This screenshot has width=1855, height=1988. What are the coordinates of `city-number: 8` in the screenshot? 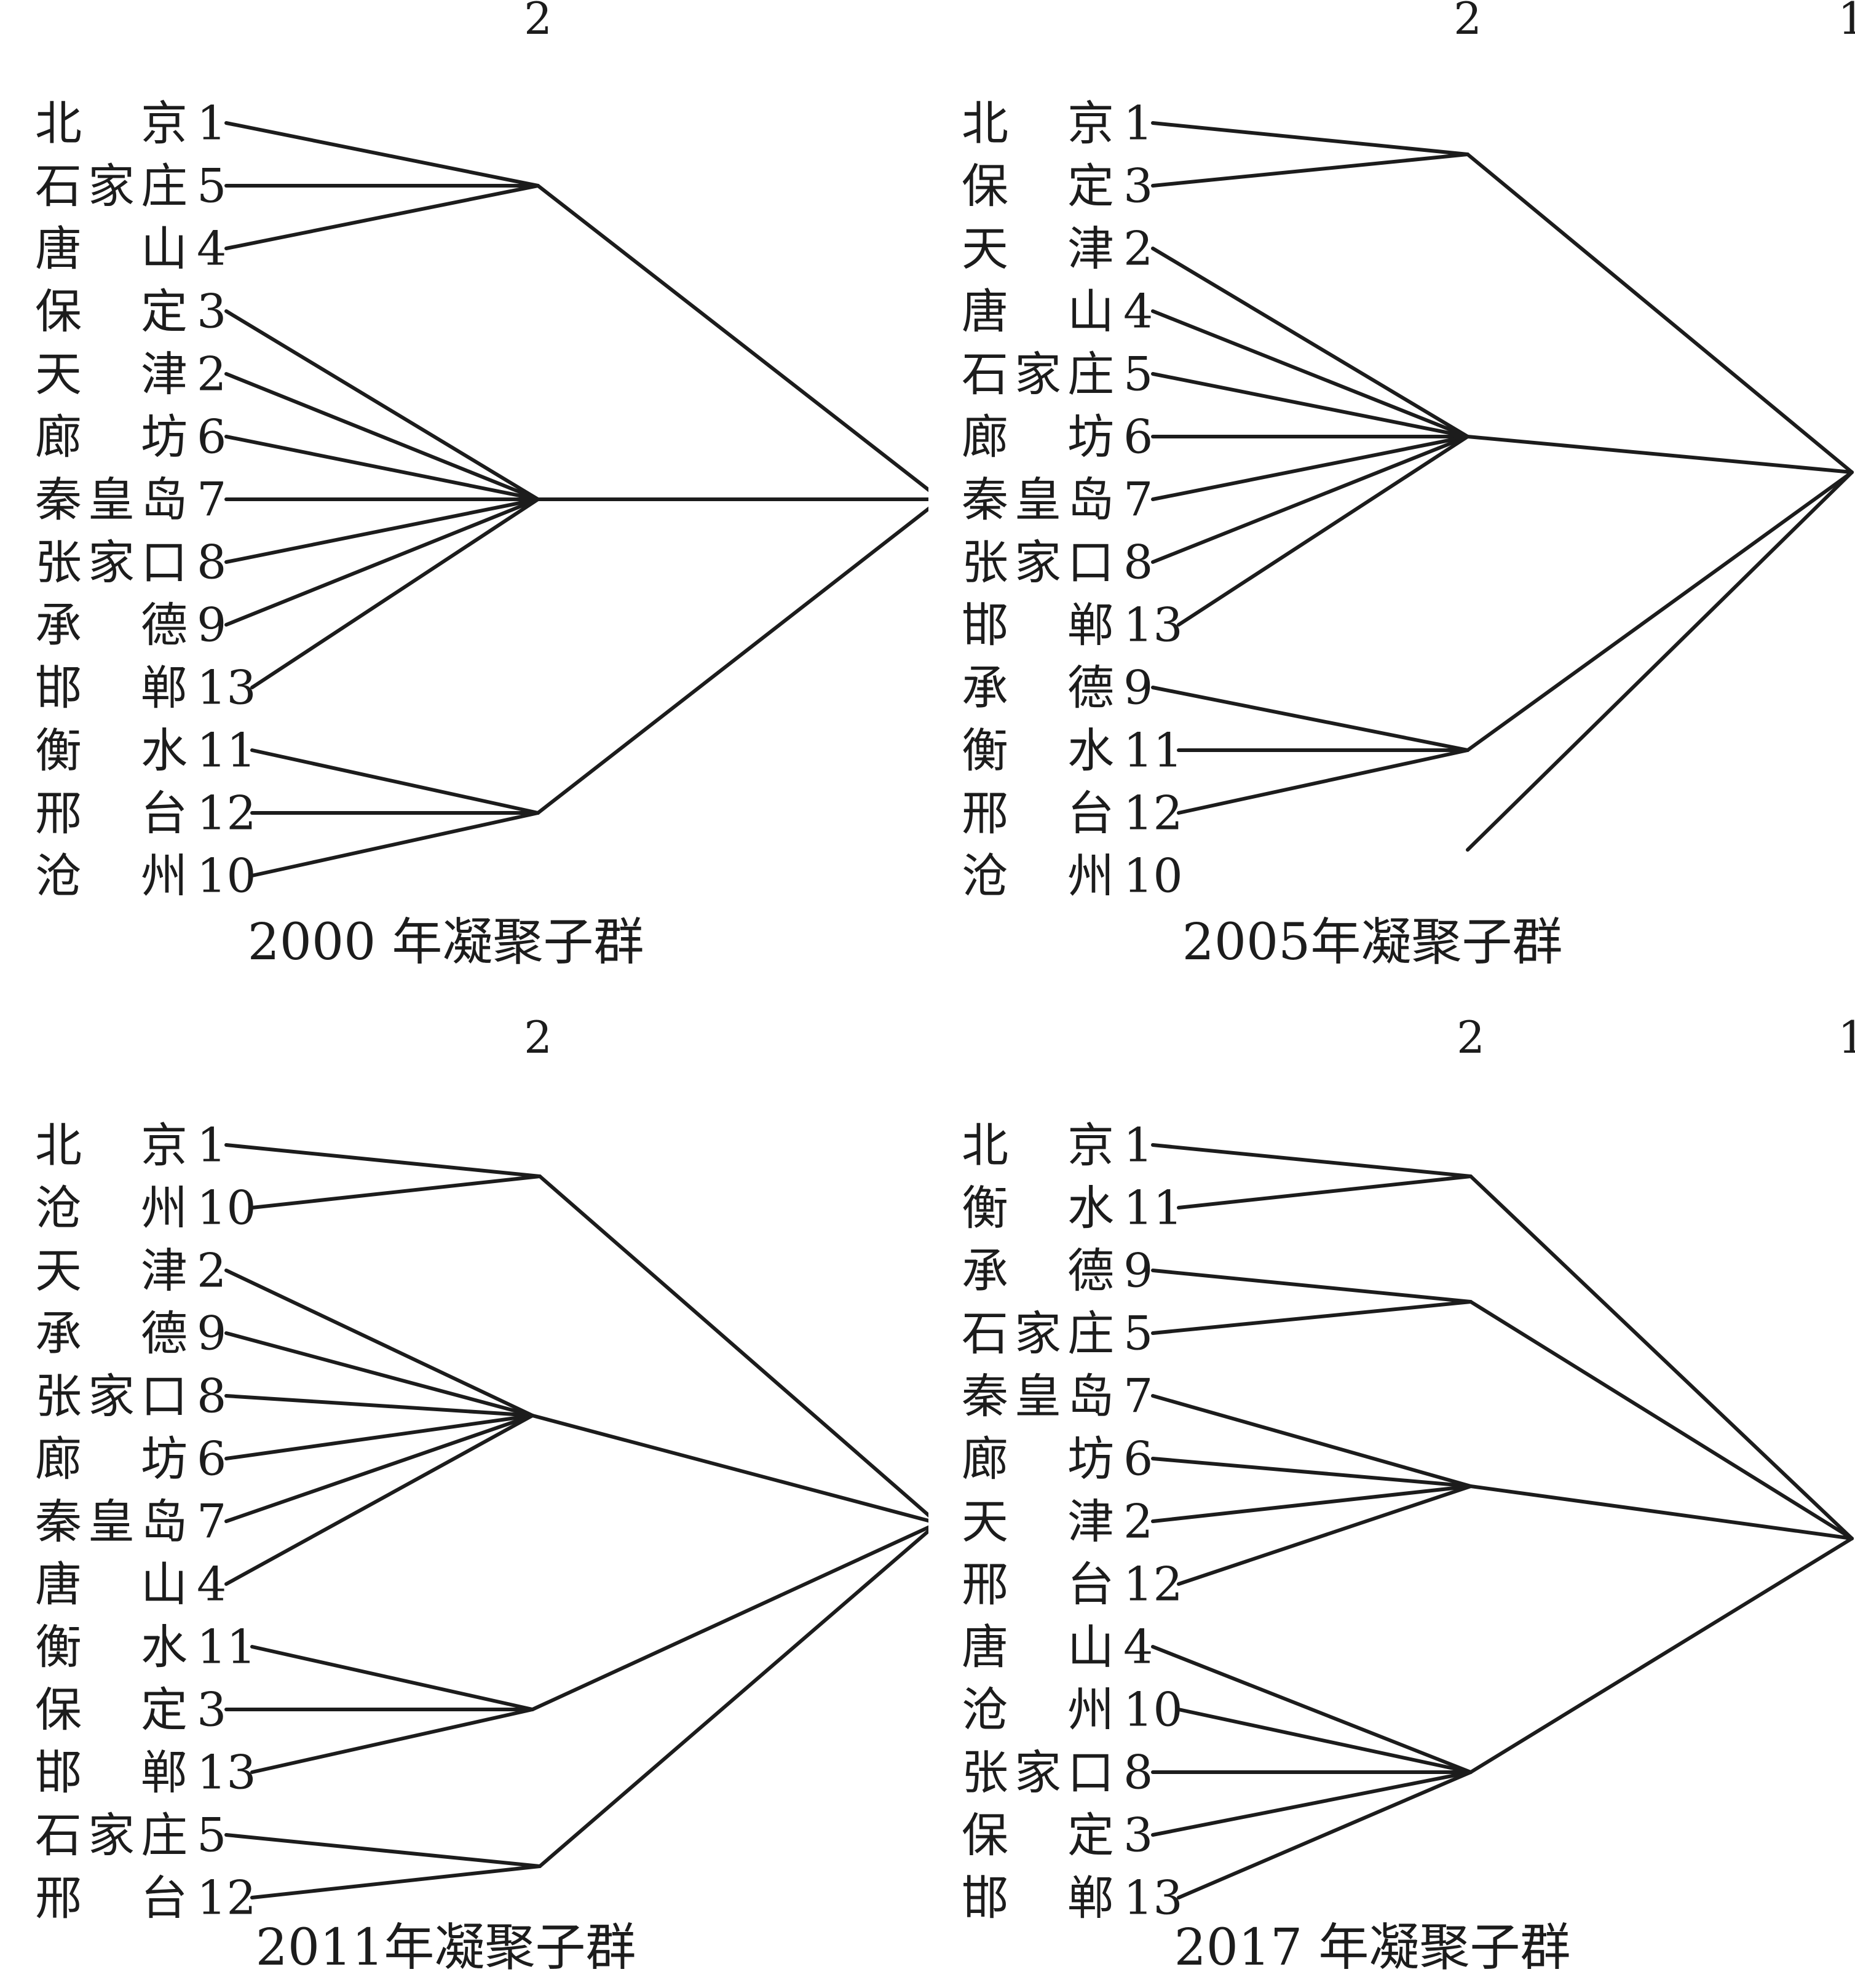 It's located at (212, 562).